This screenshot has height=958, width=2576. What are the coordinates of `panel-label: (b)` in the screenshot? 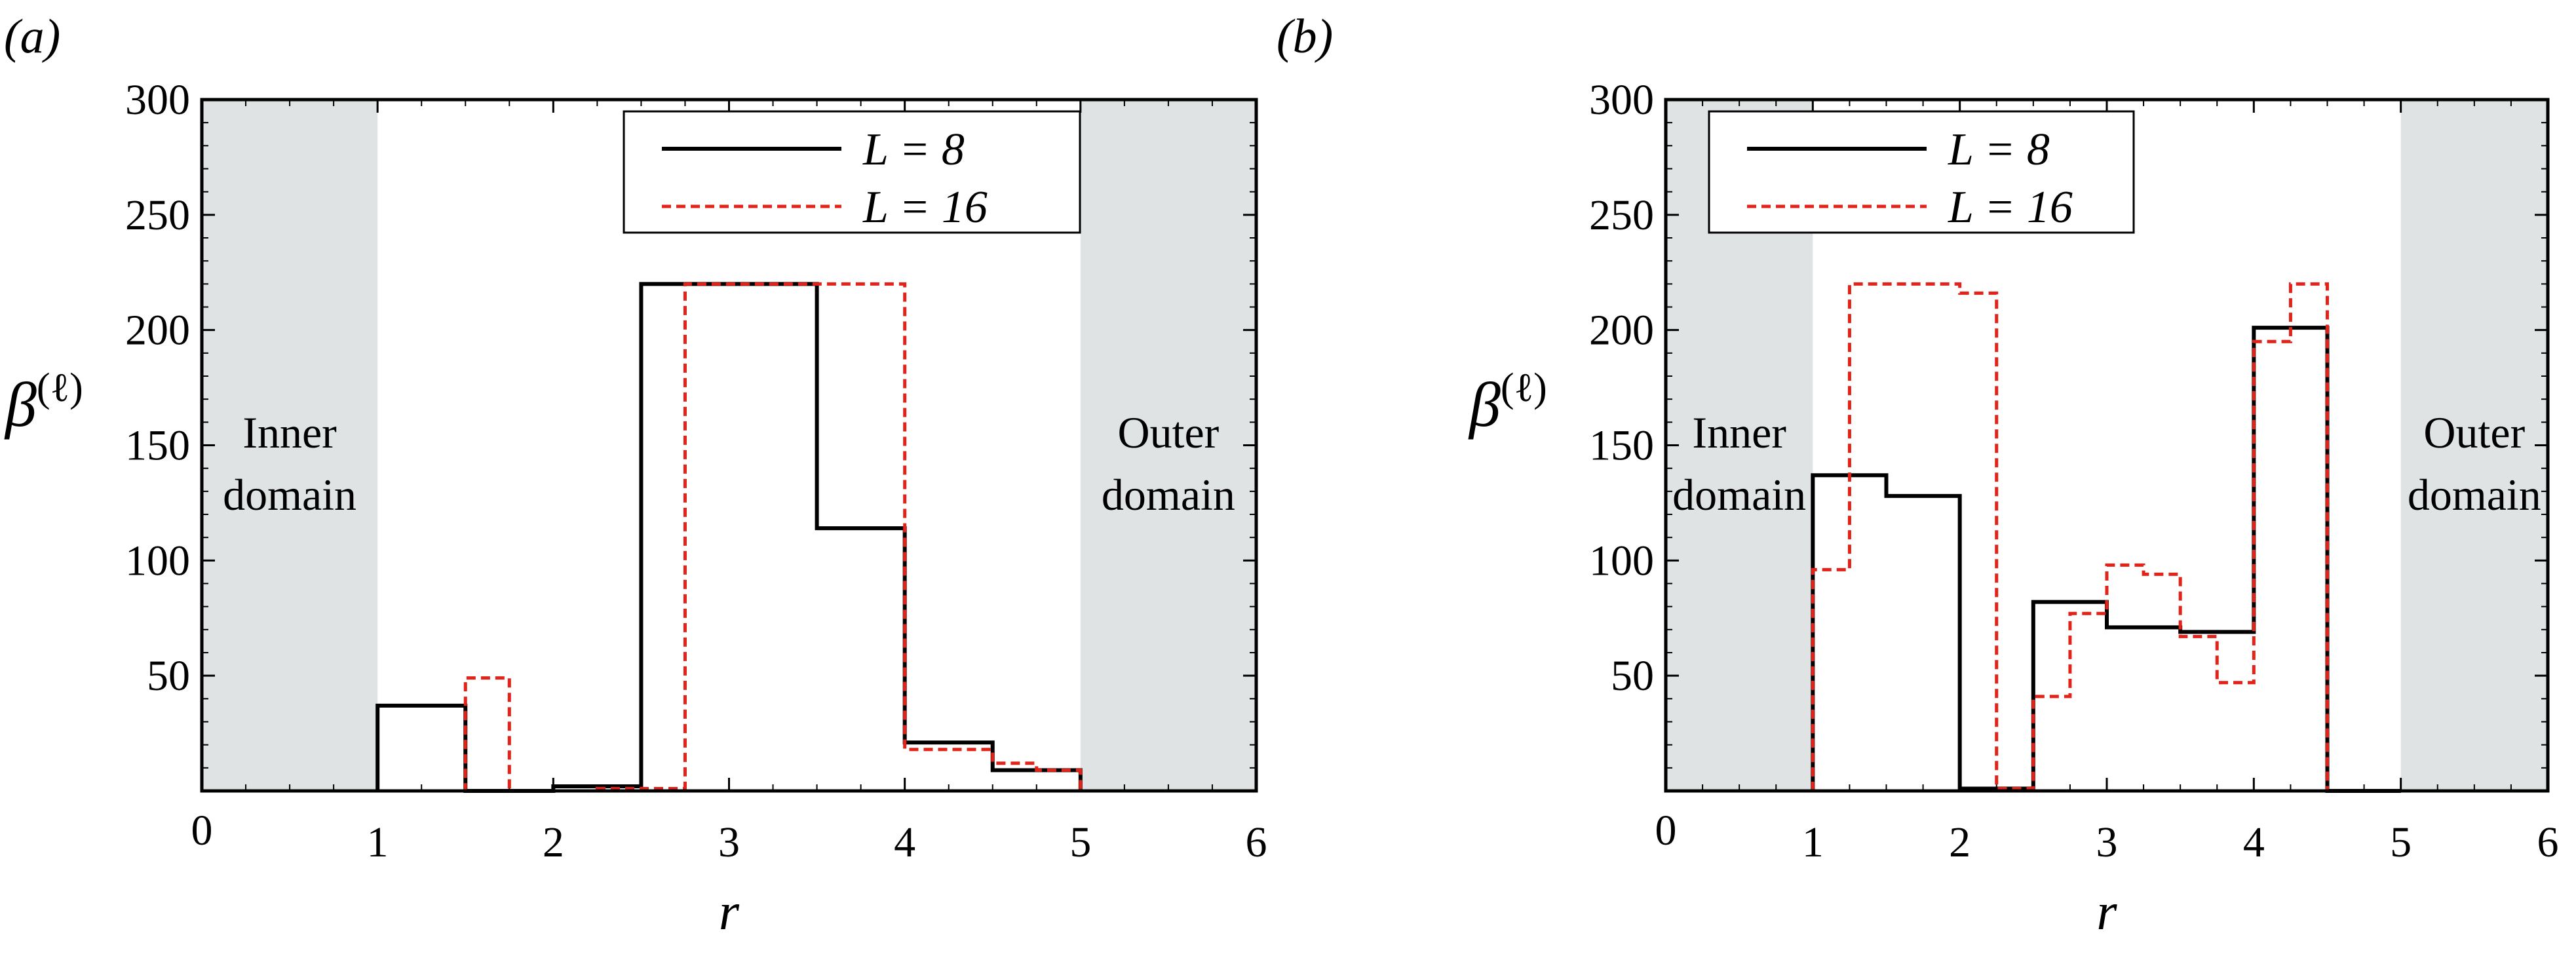 It's located at (1305, 37).